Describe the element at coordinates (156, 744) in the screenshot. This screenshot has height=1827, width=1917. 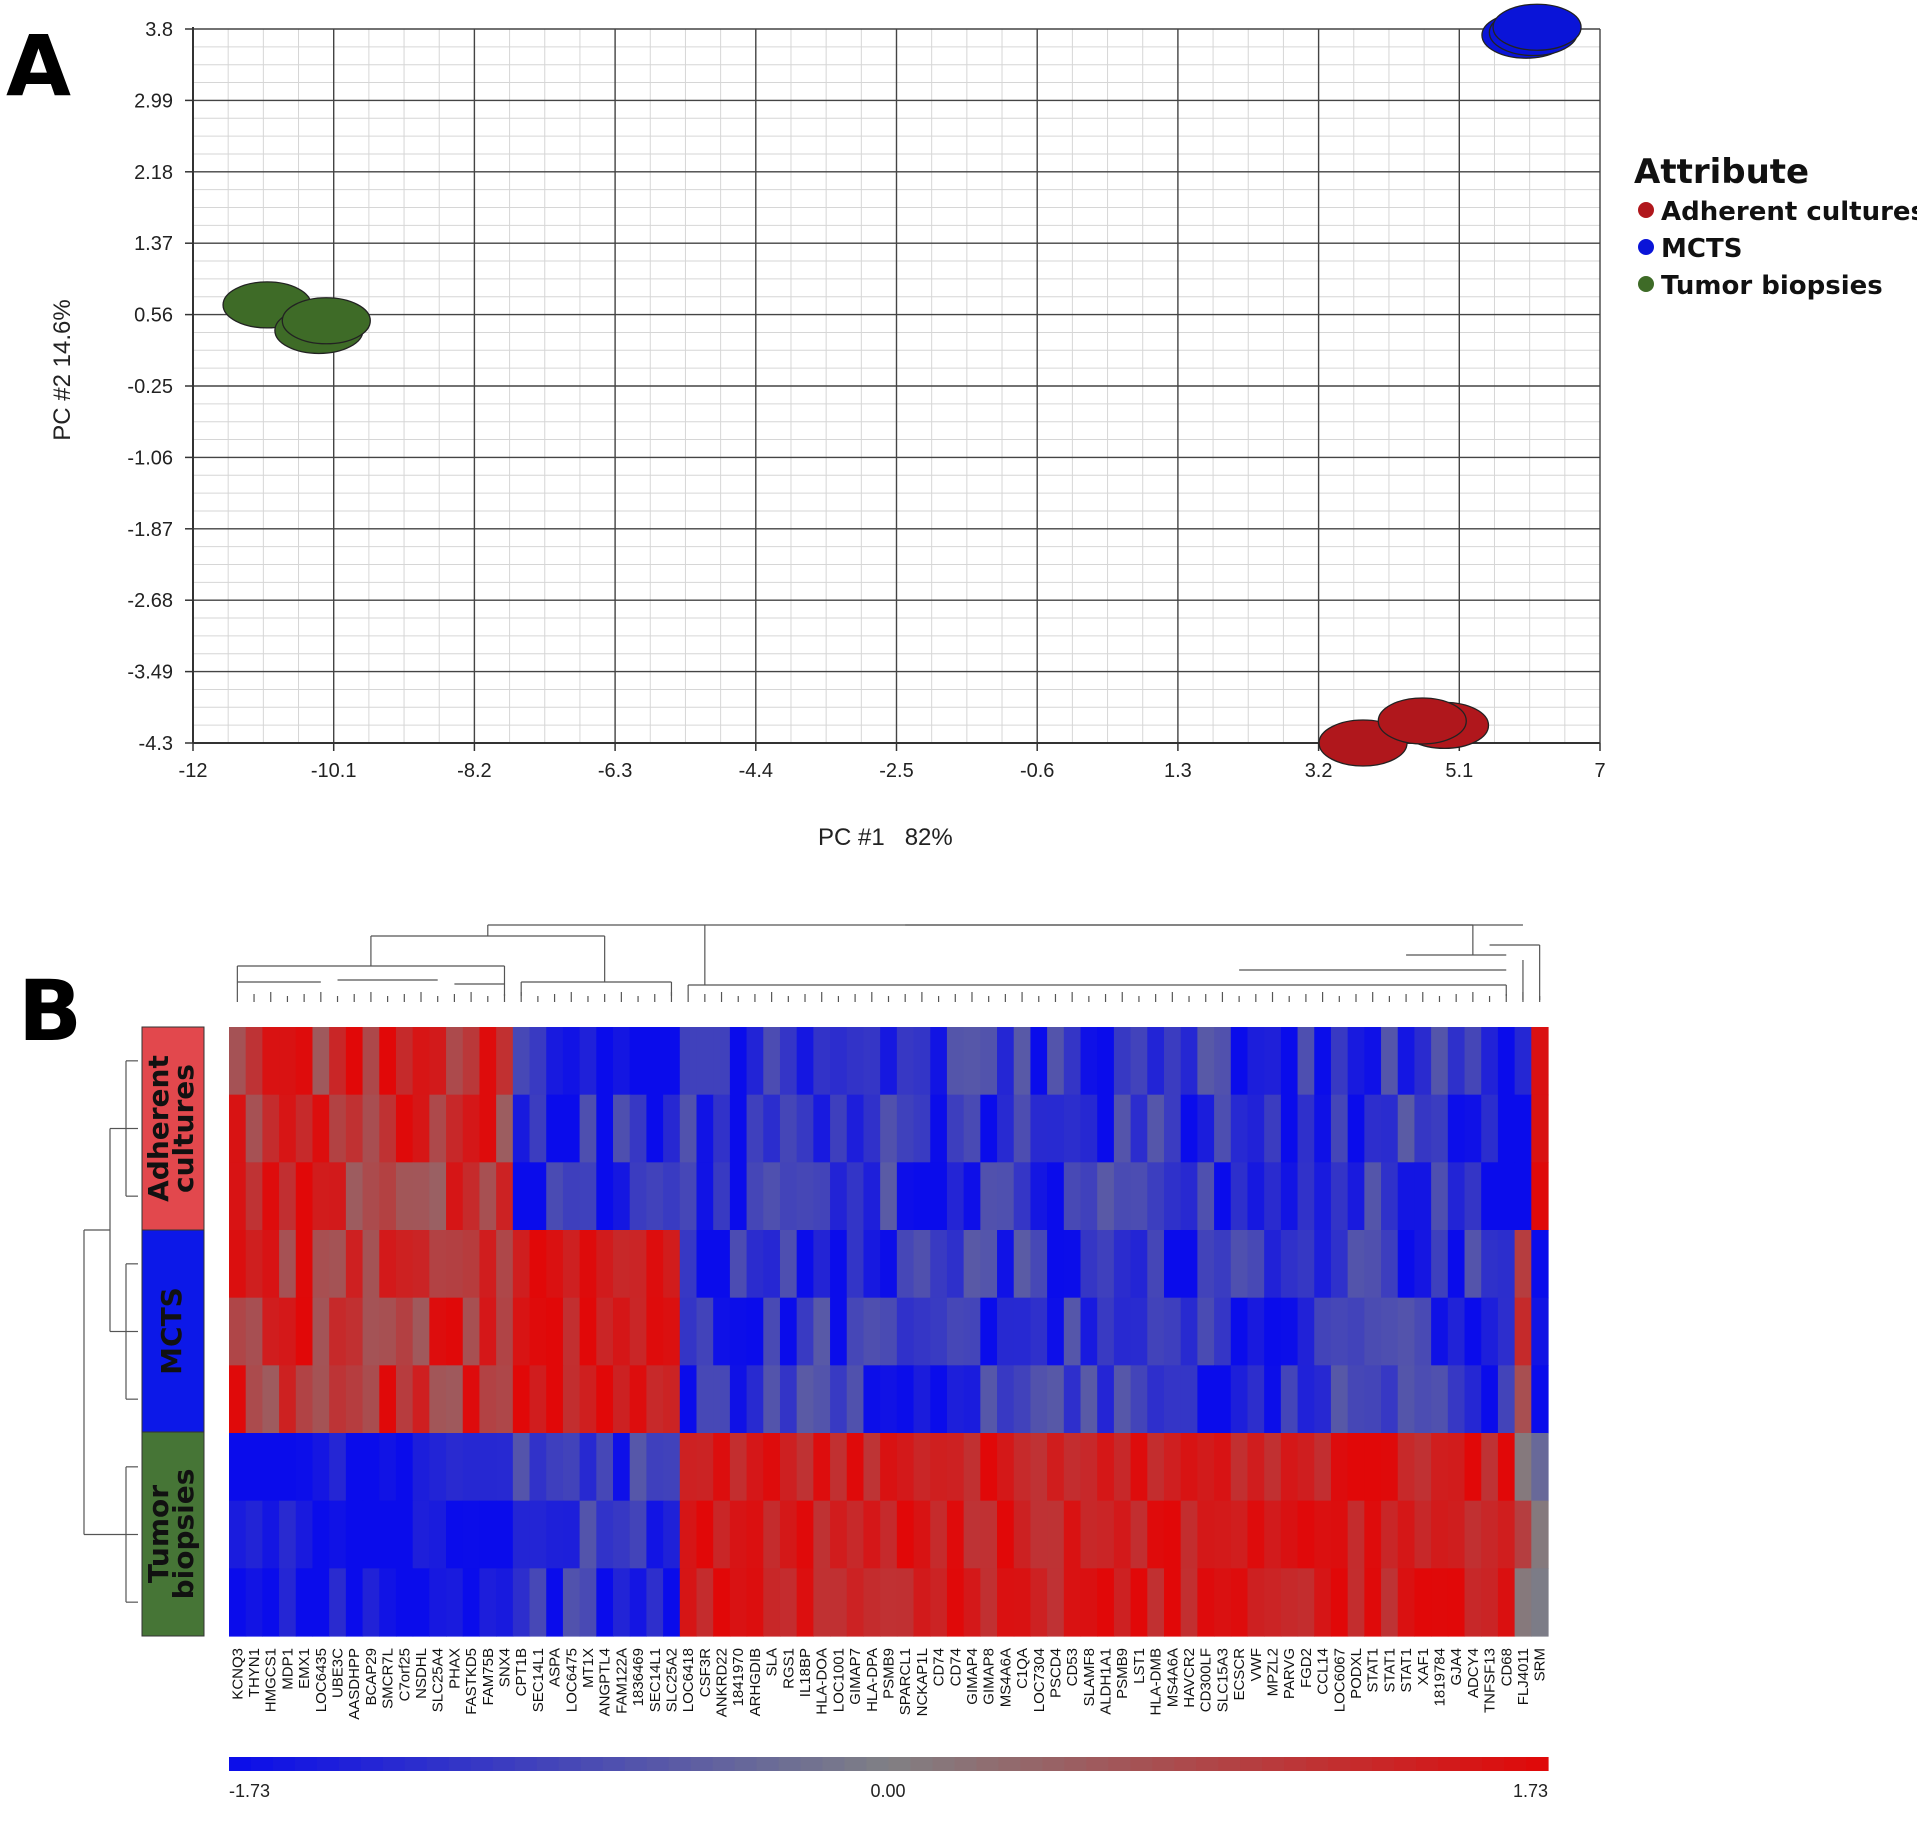
I see `y-tick-label: -4.3` at that location.